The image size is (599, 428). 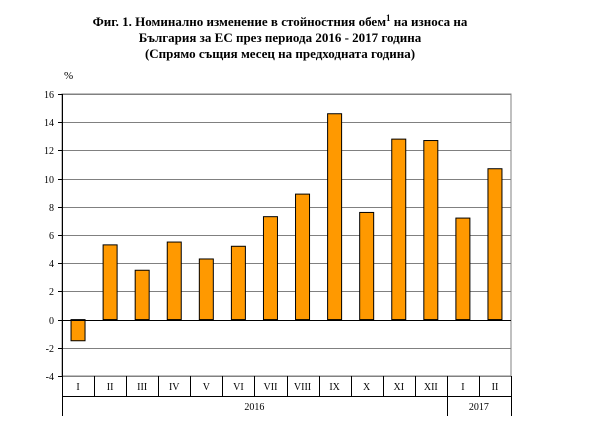 I want to click on year-label: 2016, so click(x=254, y=407).